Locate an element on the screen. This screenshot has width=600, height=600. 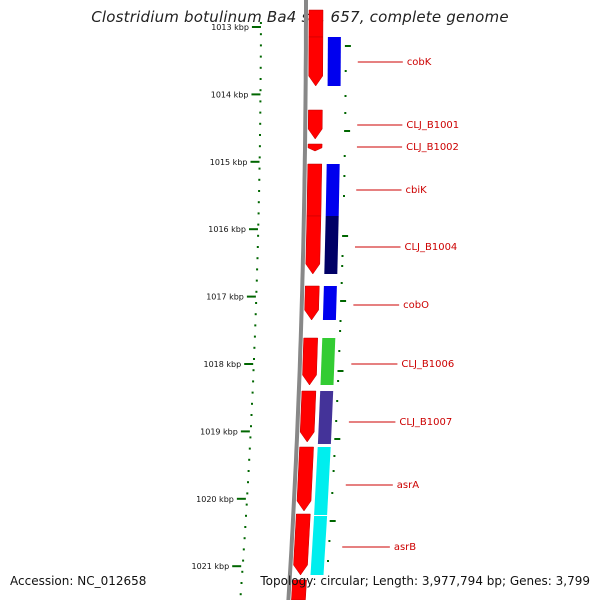
tick-label: 1016 kbp is located at coordinates (227, 229).